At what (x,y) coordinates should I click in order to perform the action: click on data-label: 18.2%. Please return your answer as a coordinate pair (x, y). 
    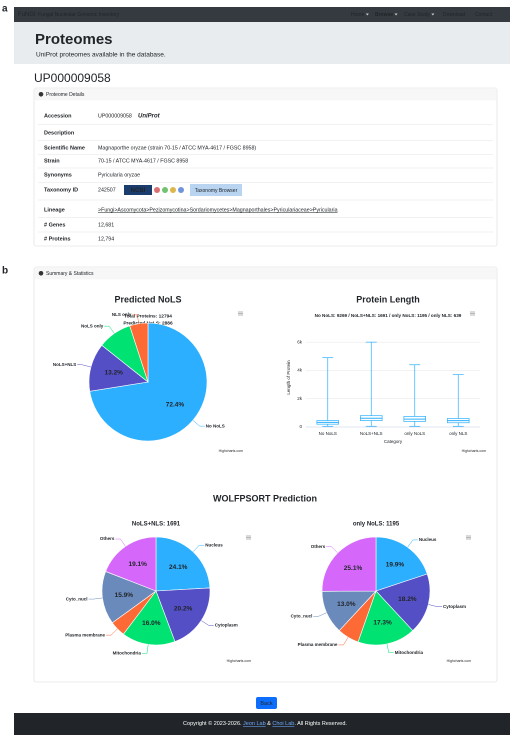
    Looking at the image, I should click on (407, 599).